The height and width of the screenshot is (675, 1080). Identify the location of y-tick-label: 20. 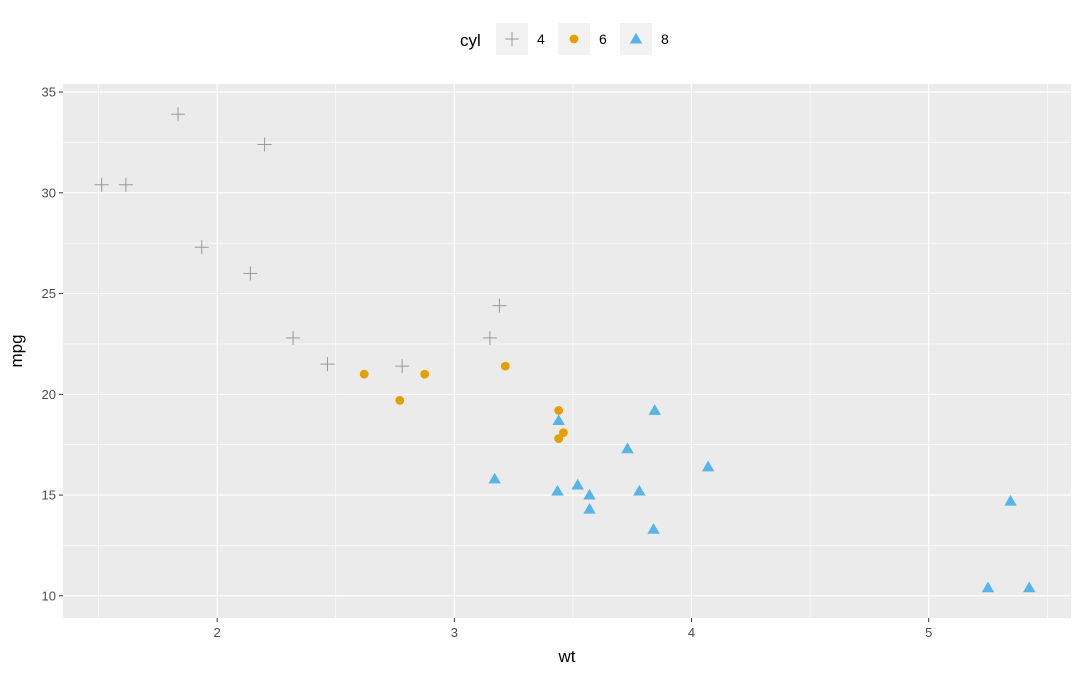
(49, 394).